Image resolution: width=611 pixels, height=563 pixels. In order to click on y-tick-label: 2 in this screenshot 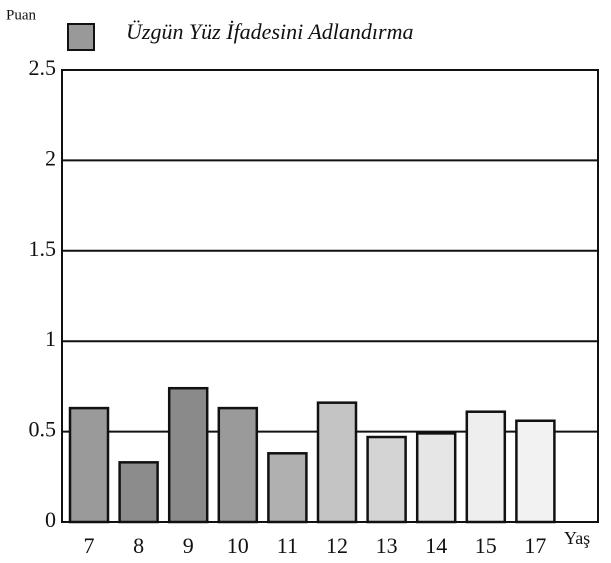, I will do `click(50, 157)`.